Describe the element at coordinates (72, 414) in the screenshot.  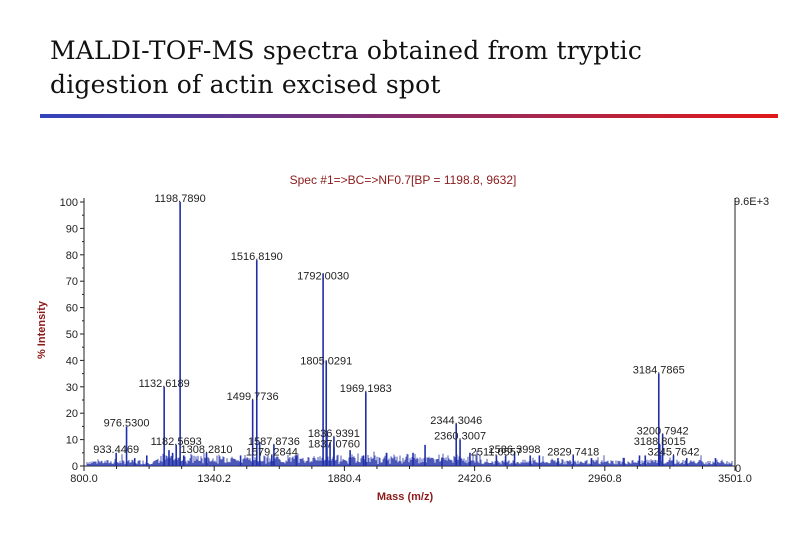
I see `y-tick-label: 20` at that location.